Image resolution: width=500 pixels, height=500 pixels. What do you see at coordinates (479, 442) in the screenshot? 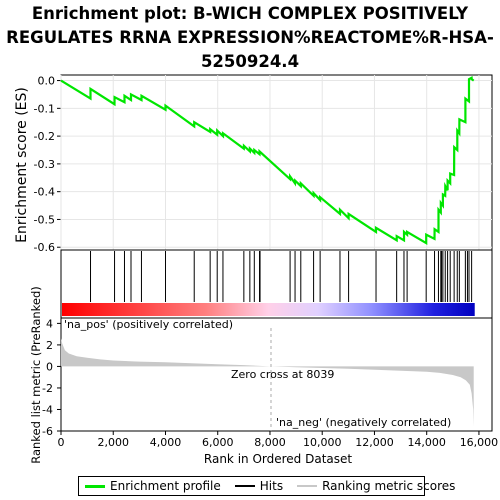
I see `metric-xtick-label: 16,000` at bounding box center [479, 442].